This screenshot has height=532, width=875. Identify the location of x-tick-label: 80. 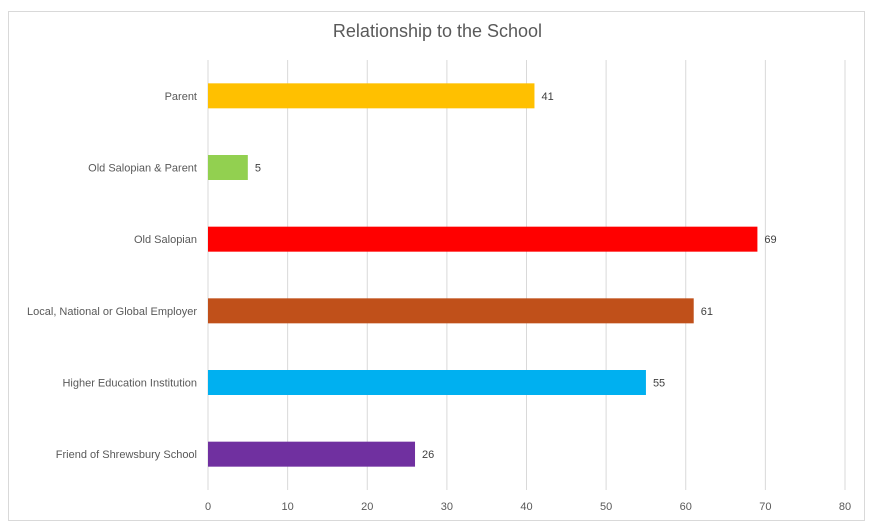
(845, 507).